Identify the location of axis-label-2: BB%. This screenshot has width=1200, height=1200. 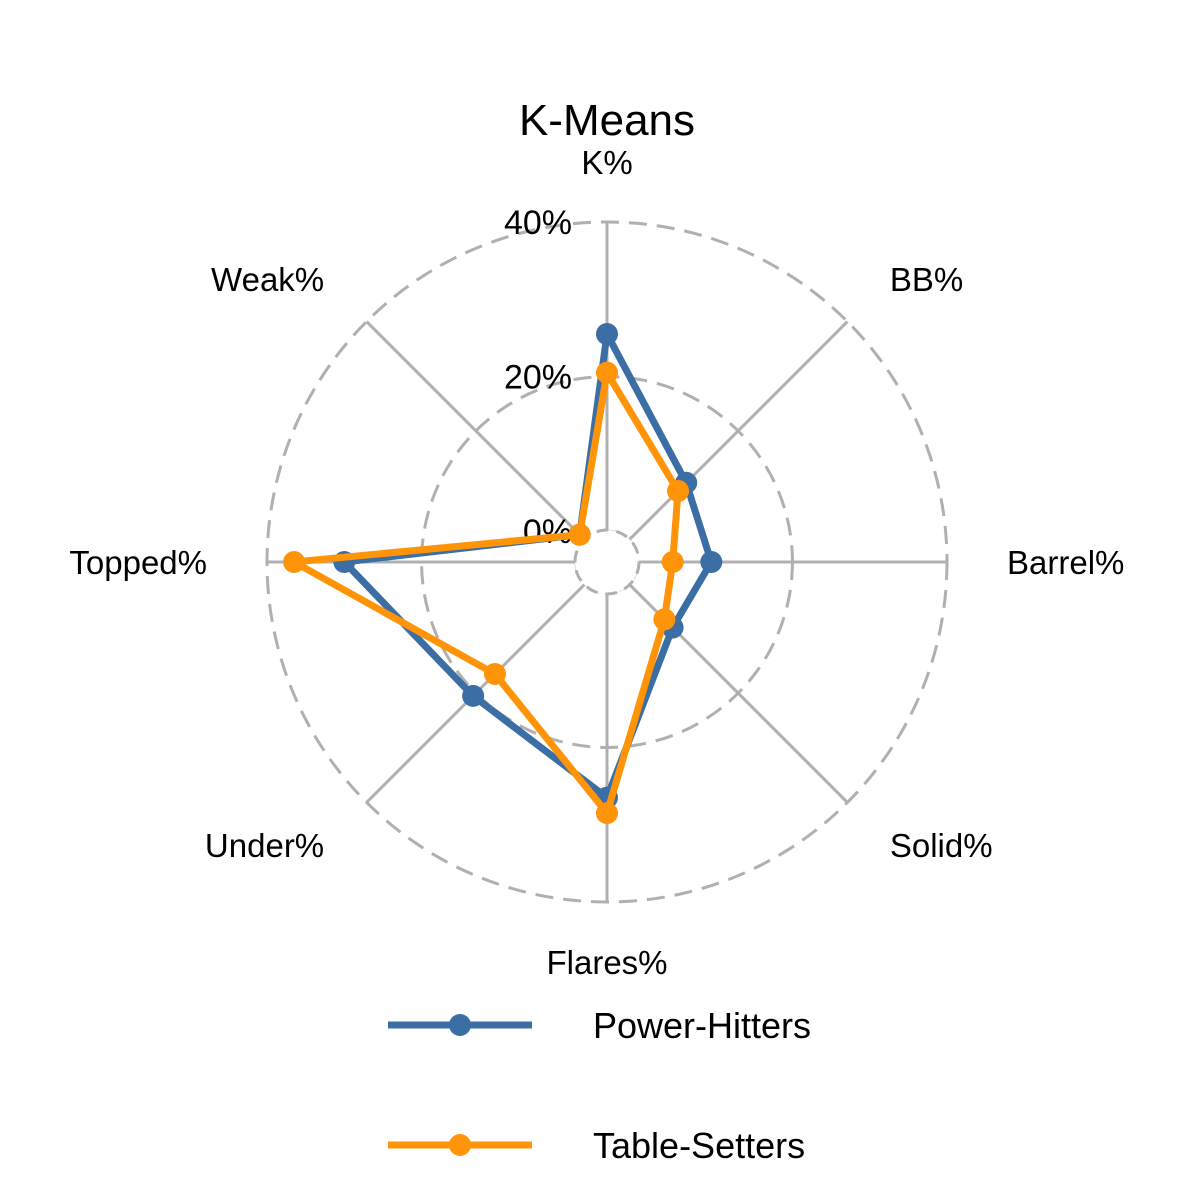
(926, 279).